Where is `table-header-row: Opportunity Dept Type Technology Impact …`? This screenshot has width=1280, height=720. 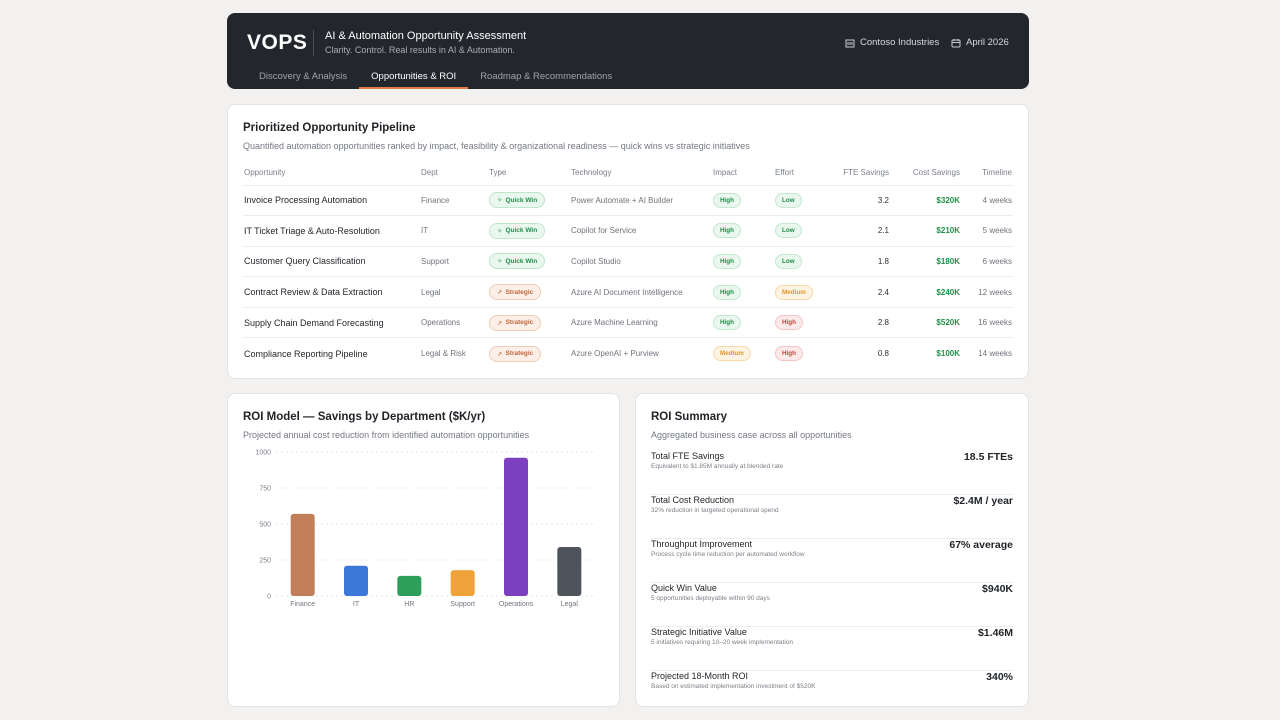
table-header-row: Opportunity Dept Type Technology Impact … is located at coordinates (628, 173).